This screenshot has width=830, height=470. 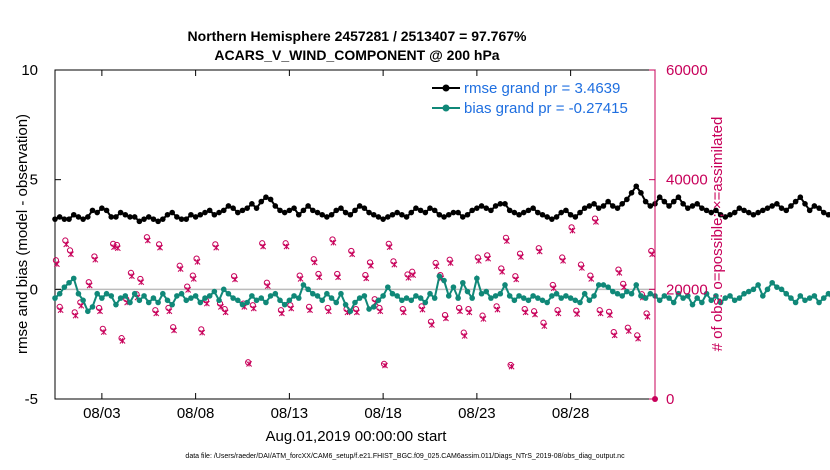 I want to click on y2-tick-label: 60000, so click(x=687, y=70).